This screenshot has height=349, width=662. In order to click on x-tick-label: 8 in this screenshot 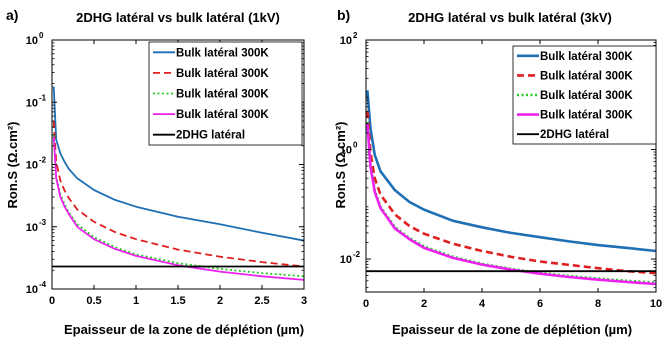, I will do `click(598, 304)`.